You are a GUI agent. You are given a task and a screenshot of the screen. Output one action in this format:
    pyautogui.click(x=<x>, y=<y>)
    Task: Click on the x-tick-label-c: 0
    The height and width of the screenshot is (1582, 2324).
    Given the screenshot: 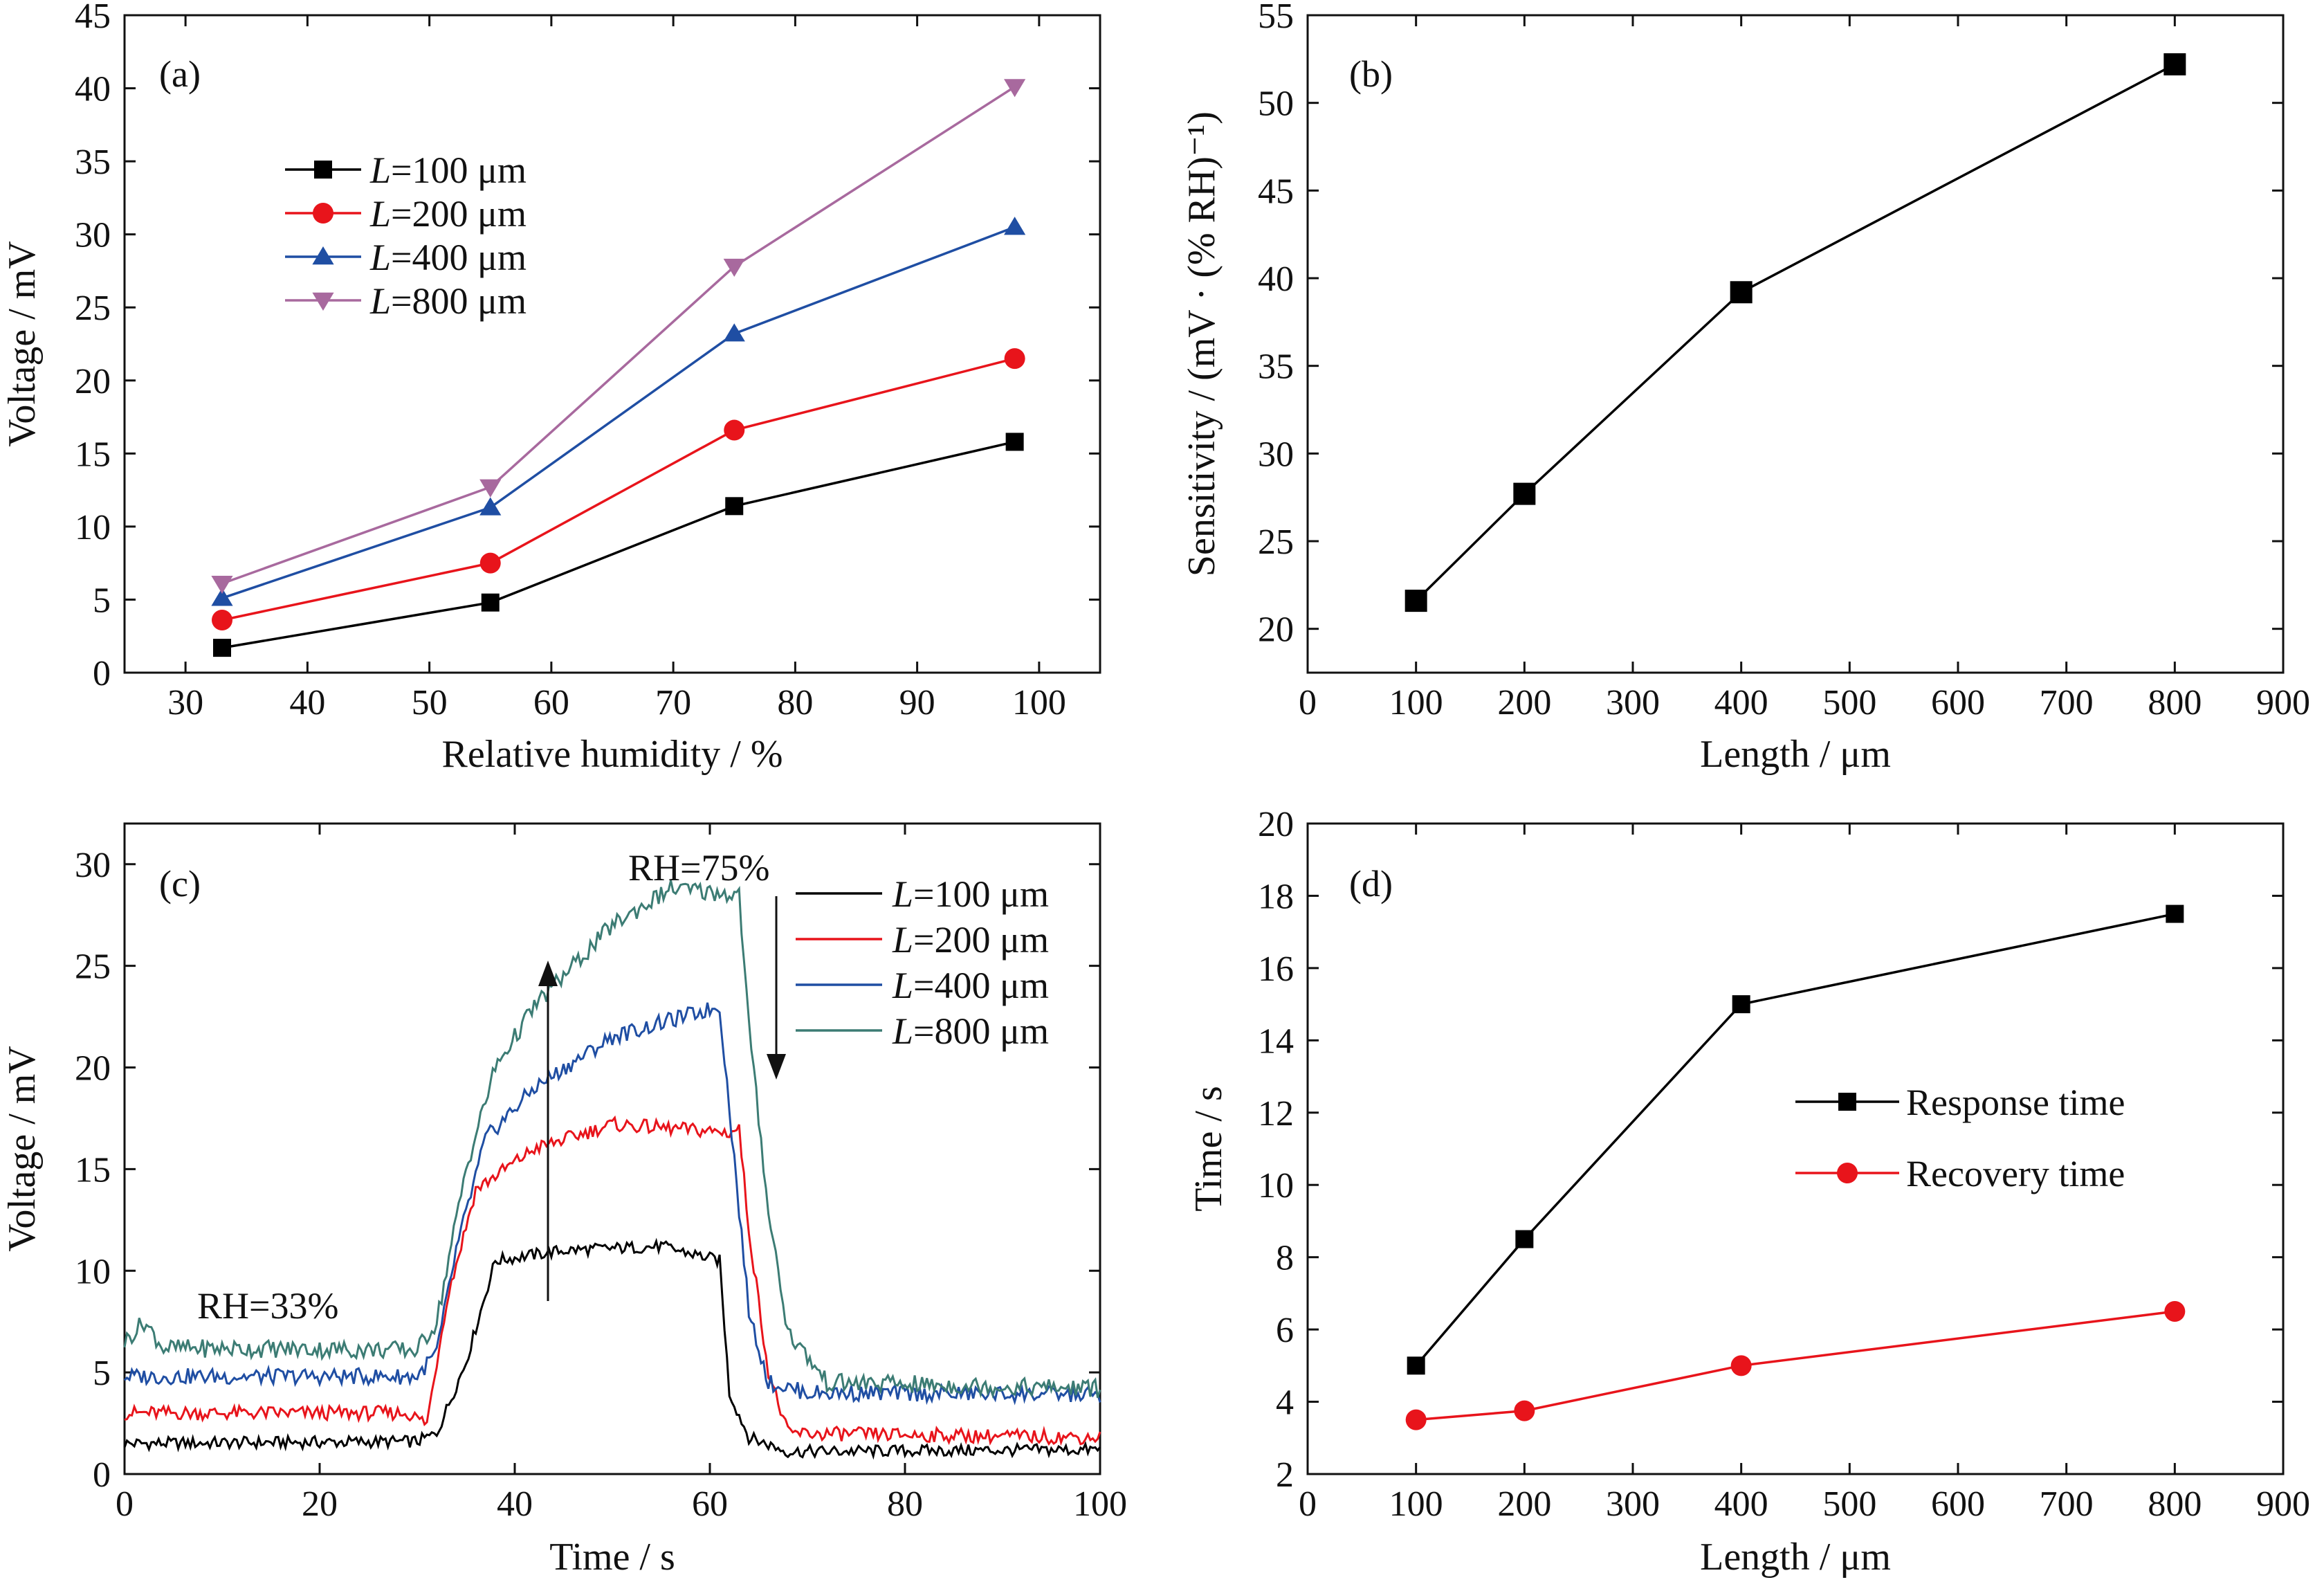 What is the action you would take?
    pyautogui.click(x=125, y=1504)
    